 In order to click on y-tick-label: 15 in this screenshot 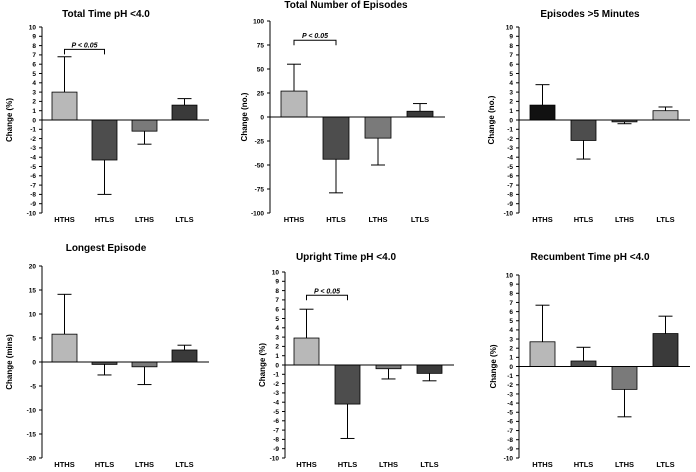, I will do `click(33, 290)`.